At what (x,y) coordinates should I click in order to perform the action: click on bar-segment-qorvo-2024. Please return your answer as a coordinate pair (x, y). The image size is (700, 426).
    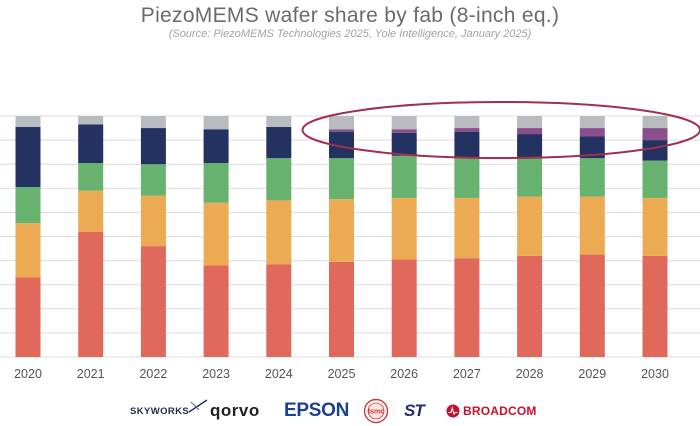
    Looking at the image, I should click on (279, 179).